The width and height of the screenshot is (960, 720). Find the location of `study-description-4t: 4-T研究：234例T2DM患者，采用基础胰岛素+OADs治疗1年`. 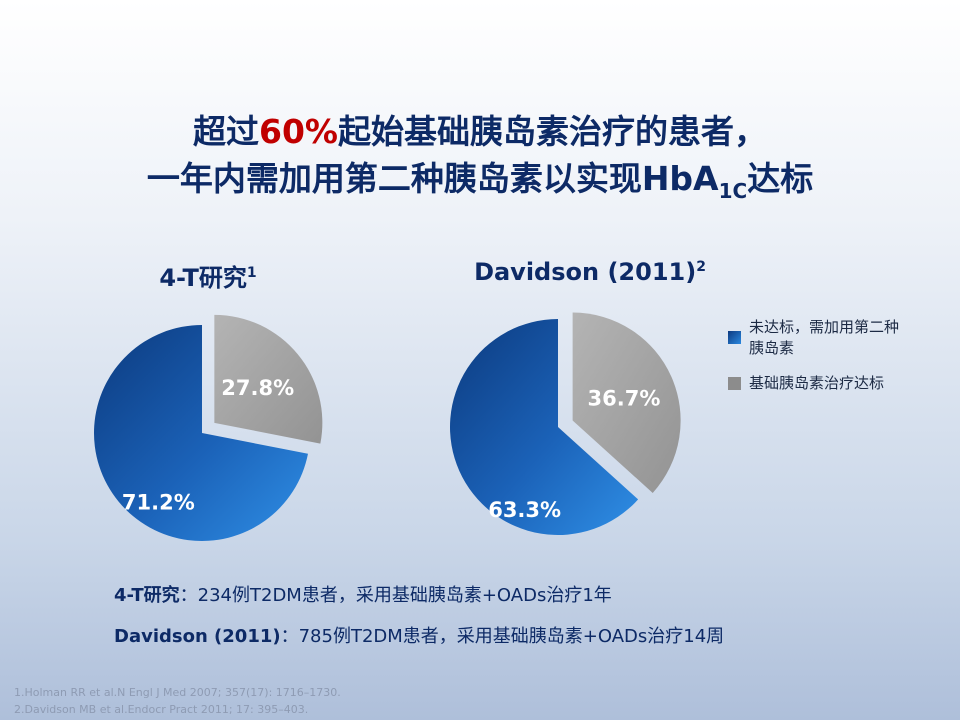

study-description-4t: 4-T研究：234例T2DM患者，采用基础胰岛素+OADs治疗1年 is located at coordinates (363, 594).